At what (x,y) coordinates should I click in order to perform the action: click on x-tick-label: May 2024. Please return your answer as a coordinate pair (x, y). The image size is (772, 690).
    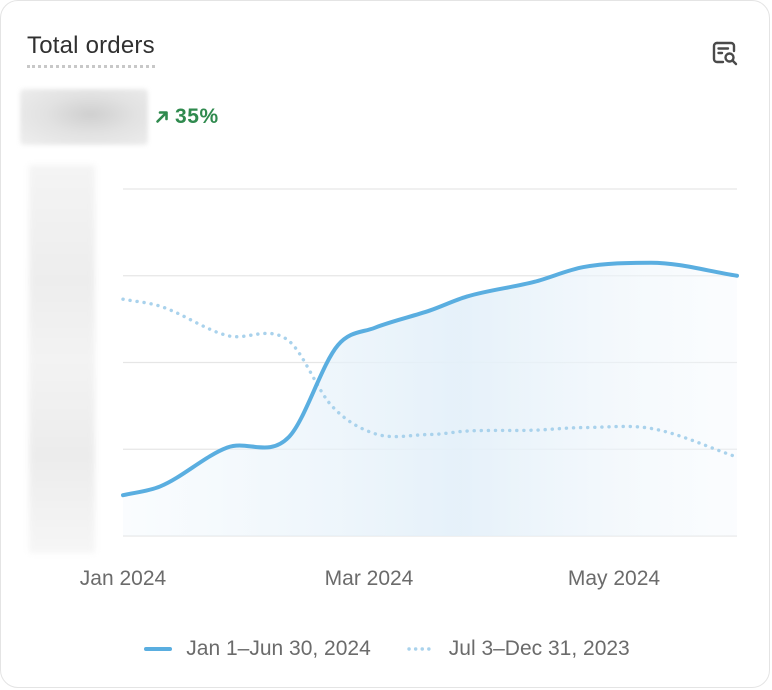
    Looking at the image, I should click on (614, 578).